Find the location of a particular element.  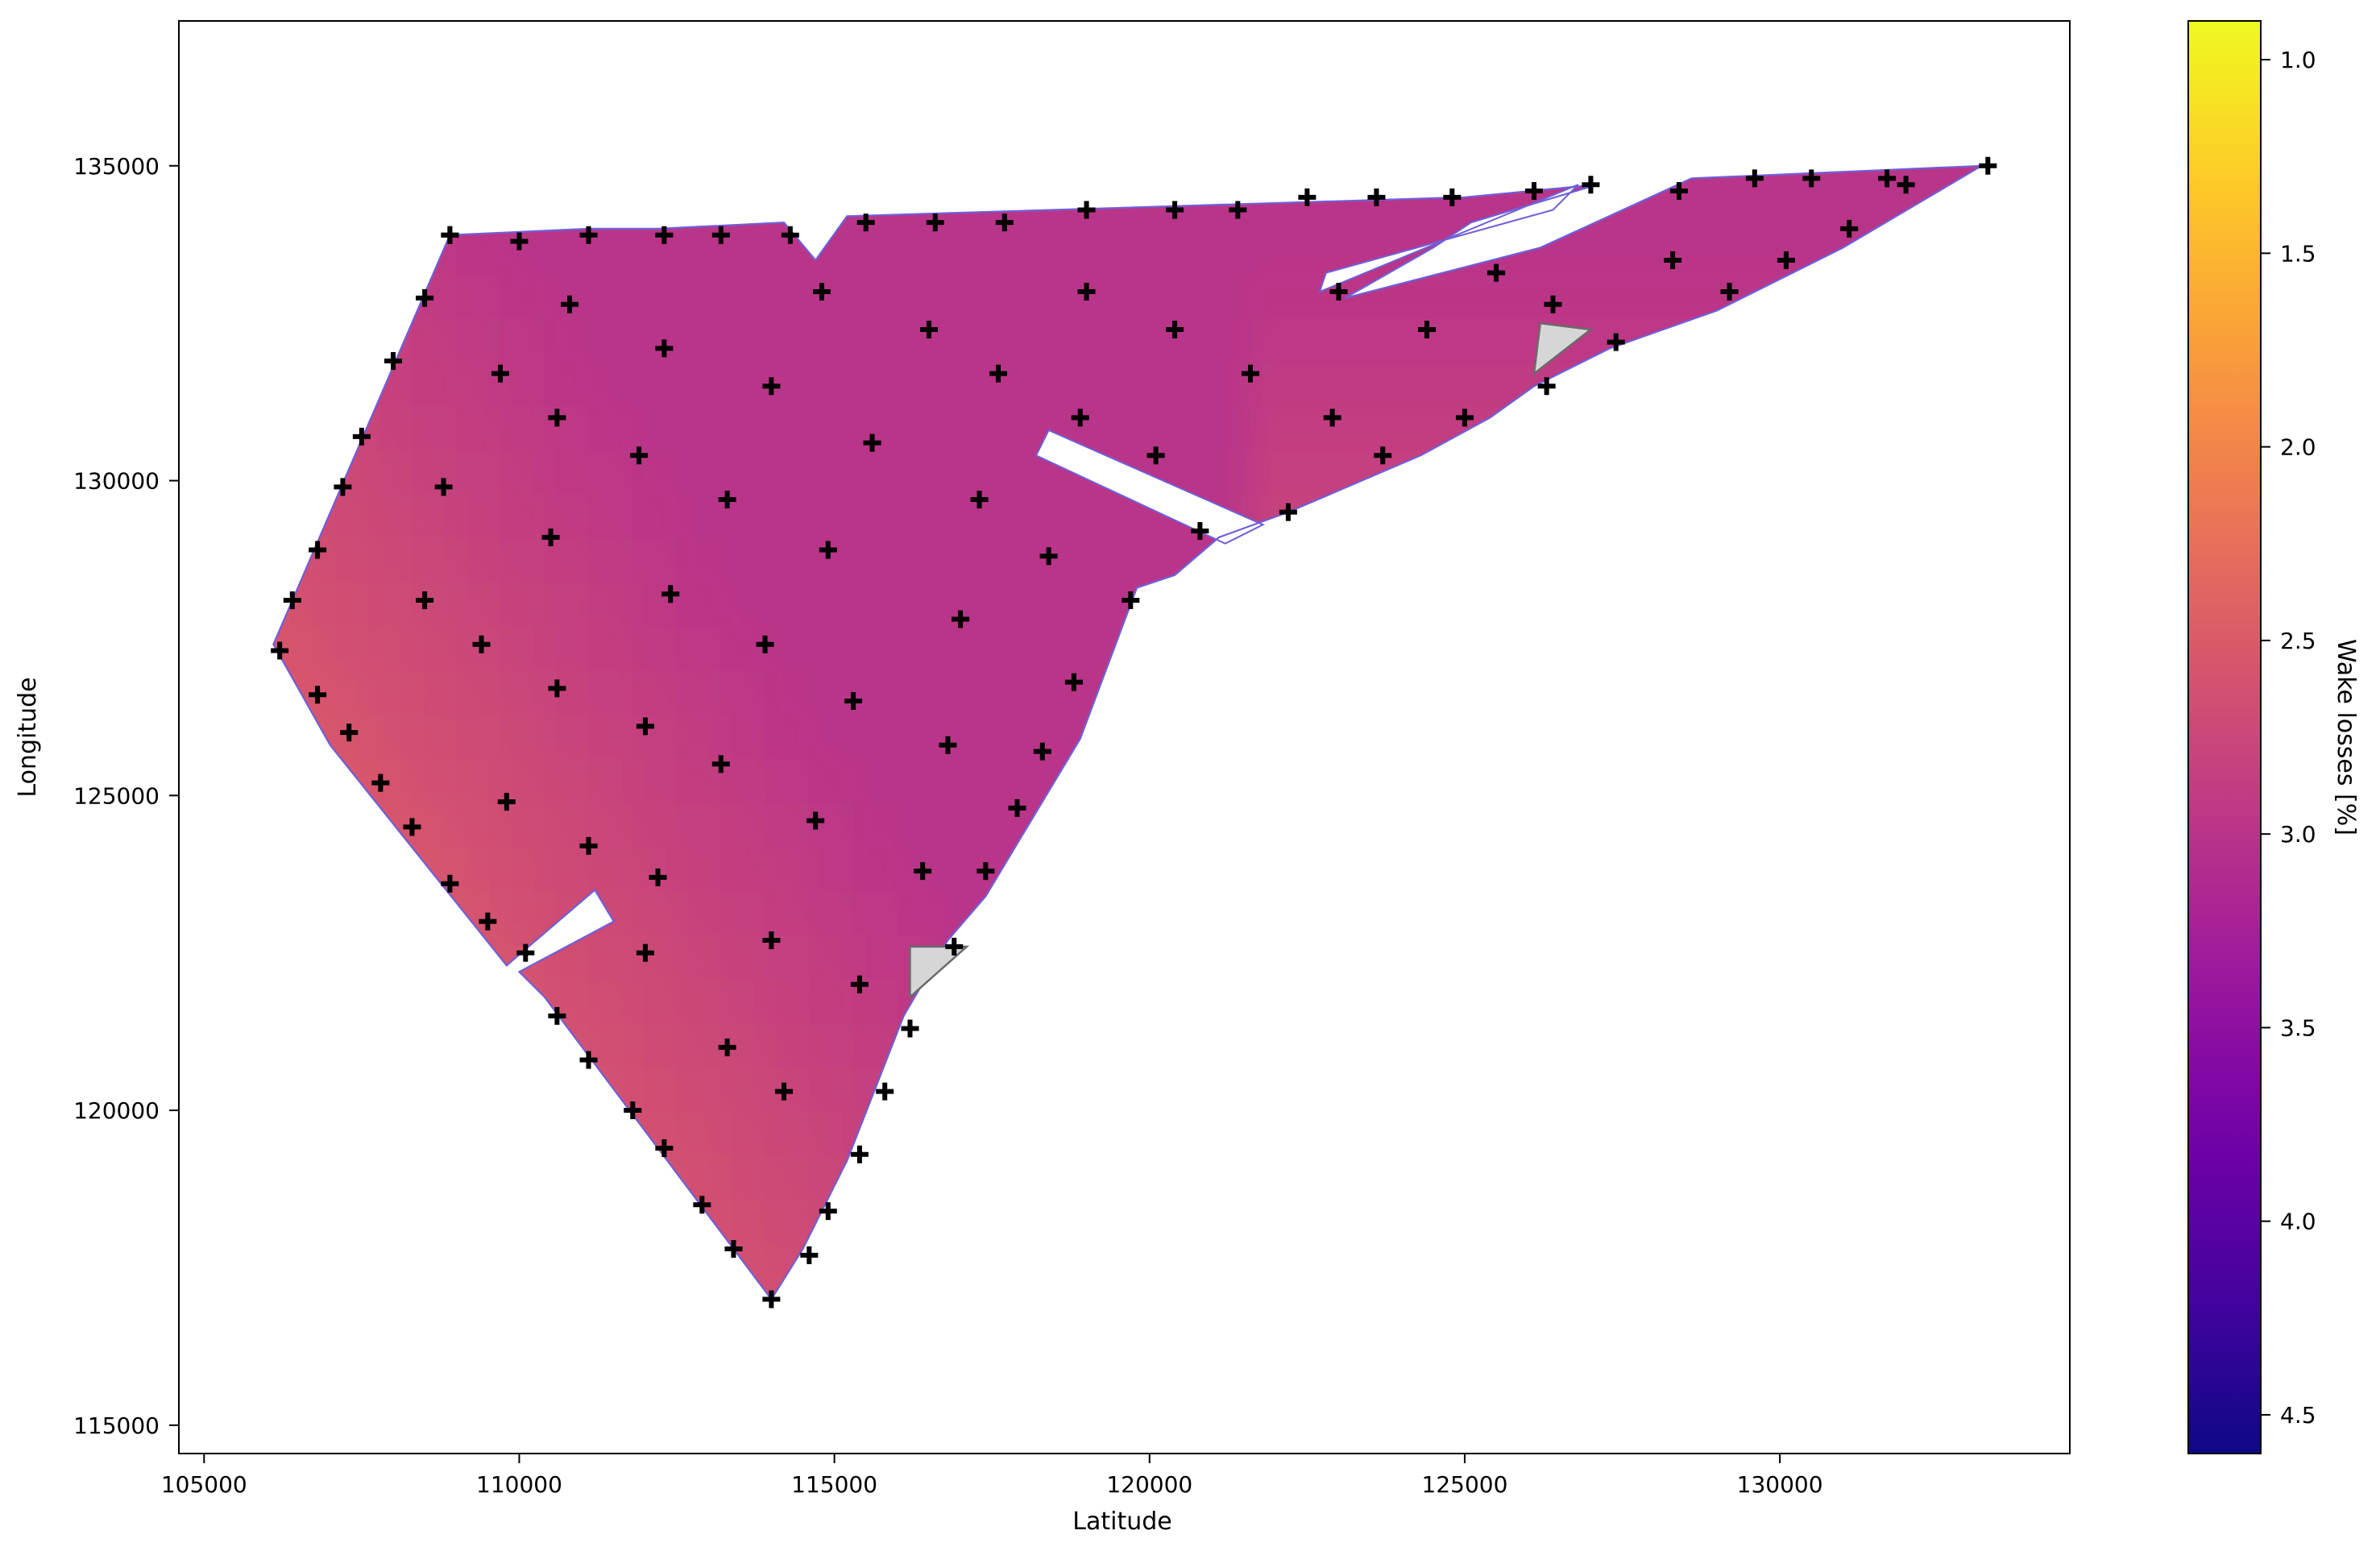

field-gap is located at coordinates (1149, 487).